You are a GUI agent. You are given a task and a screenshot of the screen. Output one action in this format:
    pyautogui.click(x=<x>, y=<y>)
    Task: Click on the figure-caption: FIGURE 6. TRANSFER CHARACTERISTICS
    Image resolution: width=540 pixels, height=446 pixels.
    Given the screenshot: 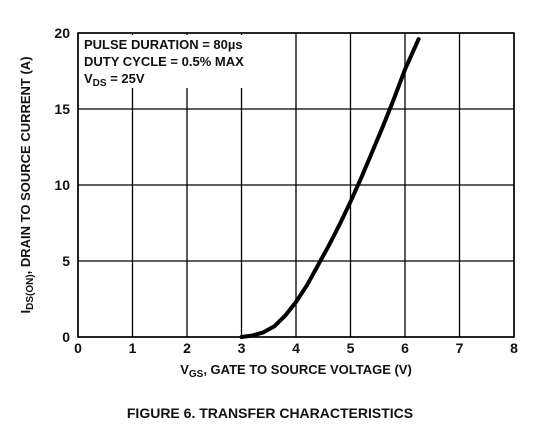 What is the action you would take?
    pyautogui.click(x=270, y=413)
    